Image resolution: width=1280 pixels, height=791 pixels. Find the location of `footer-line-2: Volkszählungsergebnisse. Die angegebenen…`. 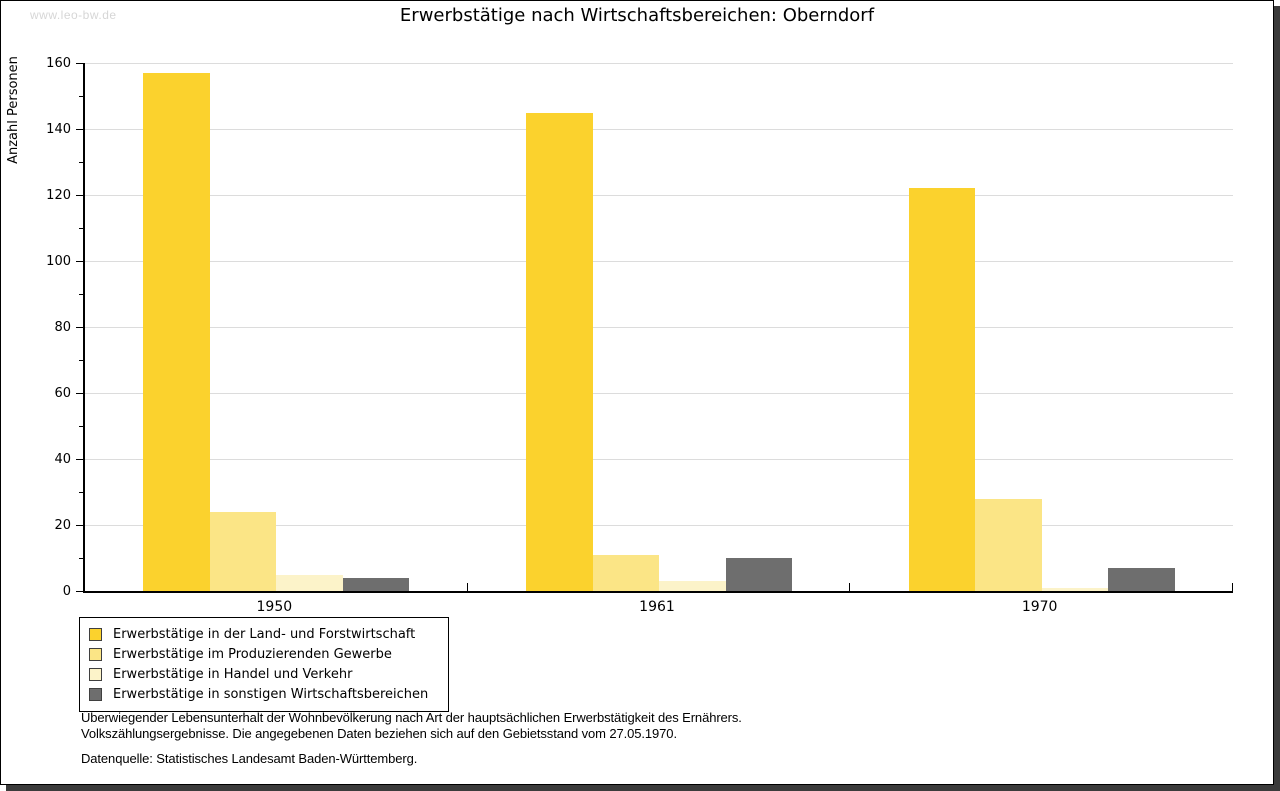

footer-line-2: Volkszählungsergebnisse. Die angegebenen… is located at coordinates (379, 733).